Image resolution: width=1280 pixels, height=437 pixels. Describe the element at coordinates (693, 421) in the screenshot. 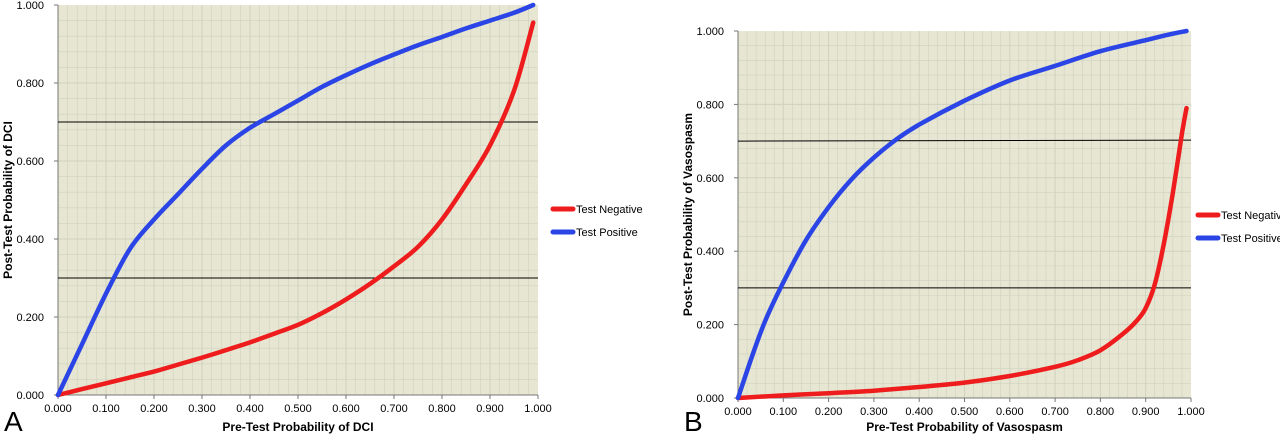

I see `panel-label: B` at that location.